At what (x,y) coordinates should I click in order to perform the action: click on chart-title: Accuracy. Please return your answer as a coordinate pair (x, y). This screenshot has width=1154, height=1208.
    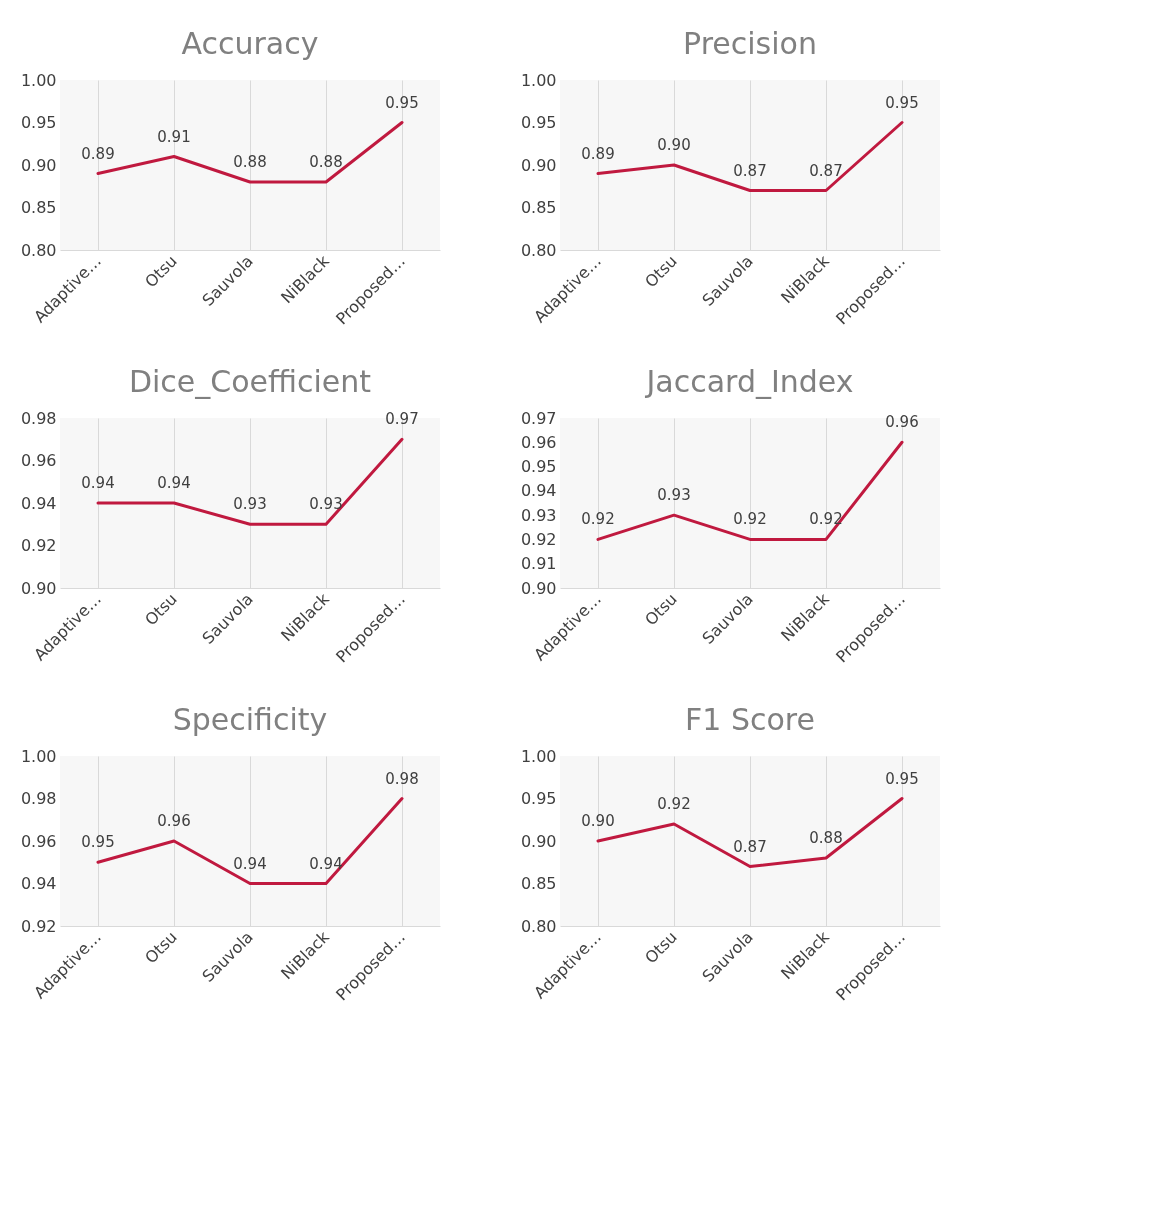
    Looking at the image, I should click on (250, 43).